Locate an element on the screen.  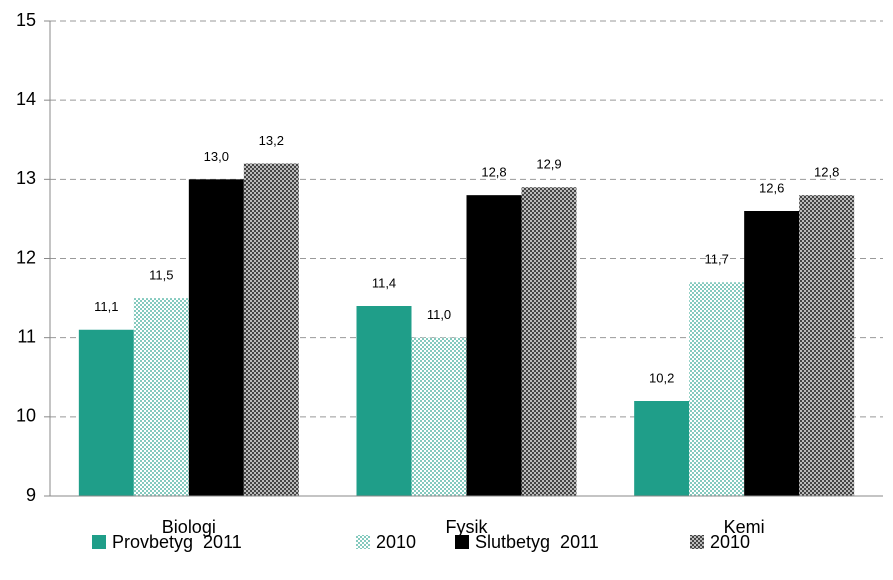
value-label: 11,4 is located at coordinates (384, 282).